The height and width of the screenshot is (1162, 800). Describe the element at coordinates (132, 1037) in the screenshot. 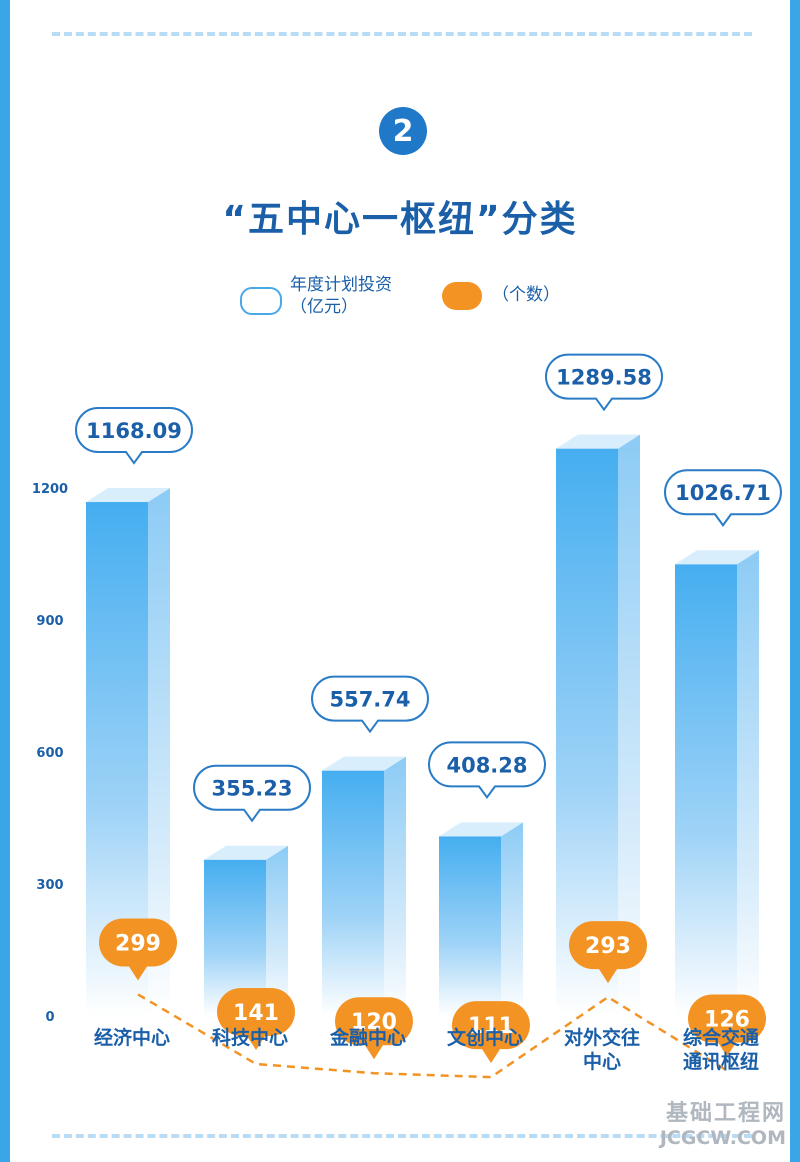

I see `x-category-label: 经济中心` at that location.